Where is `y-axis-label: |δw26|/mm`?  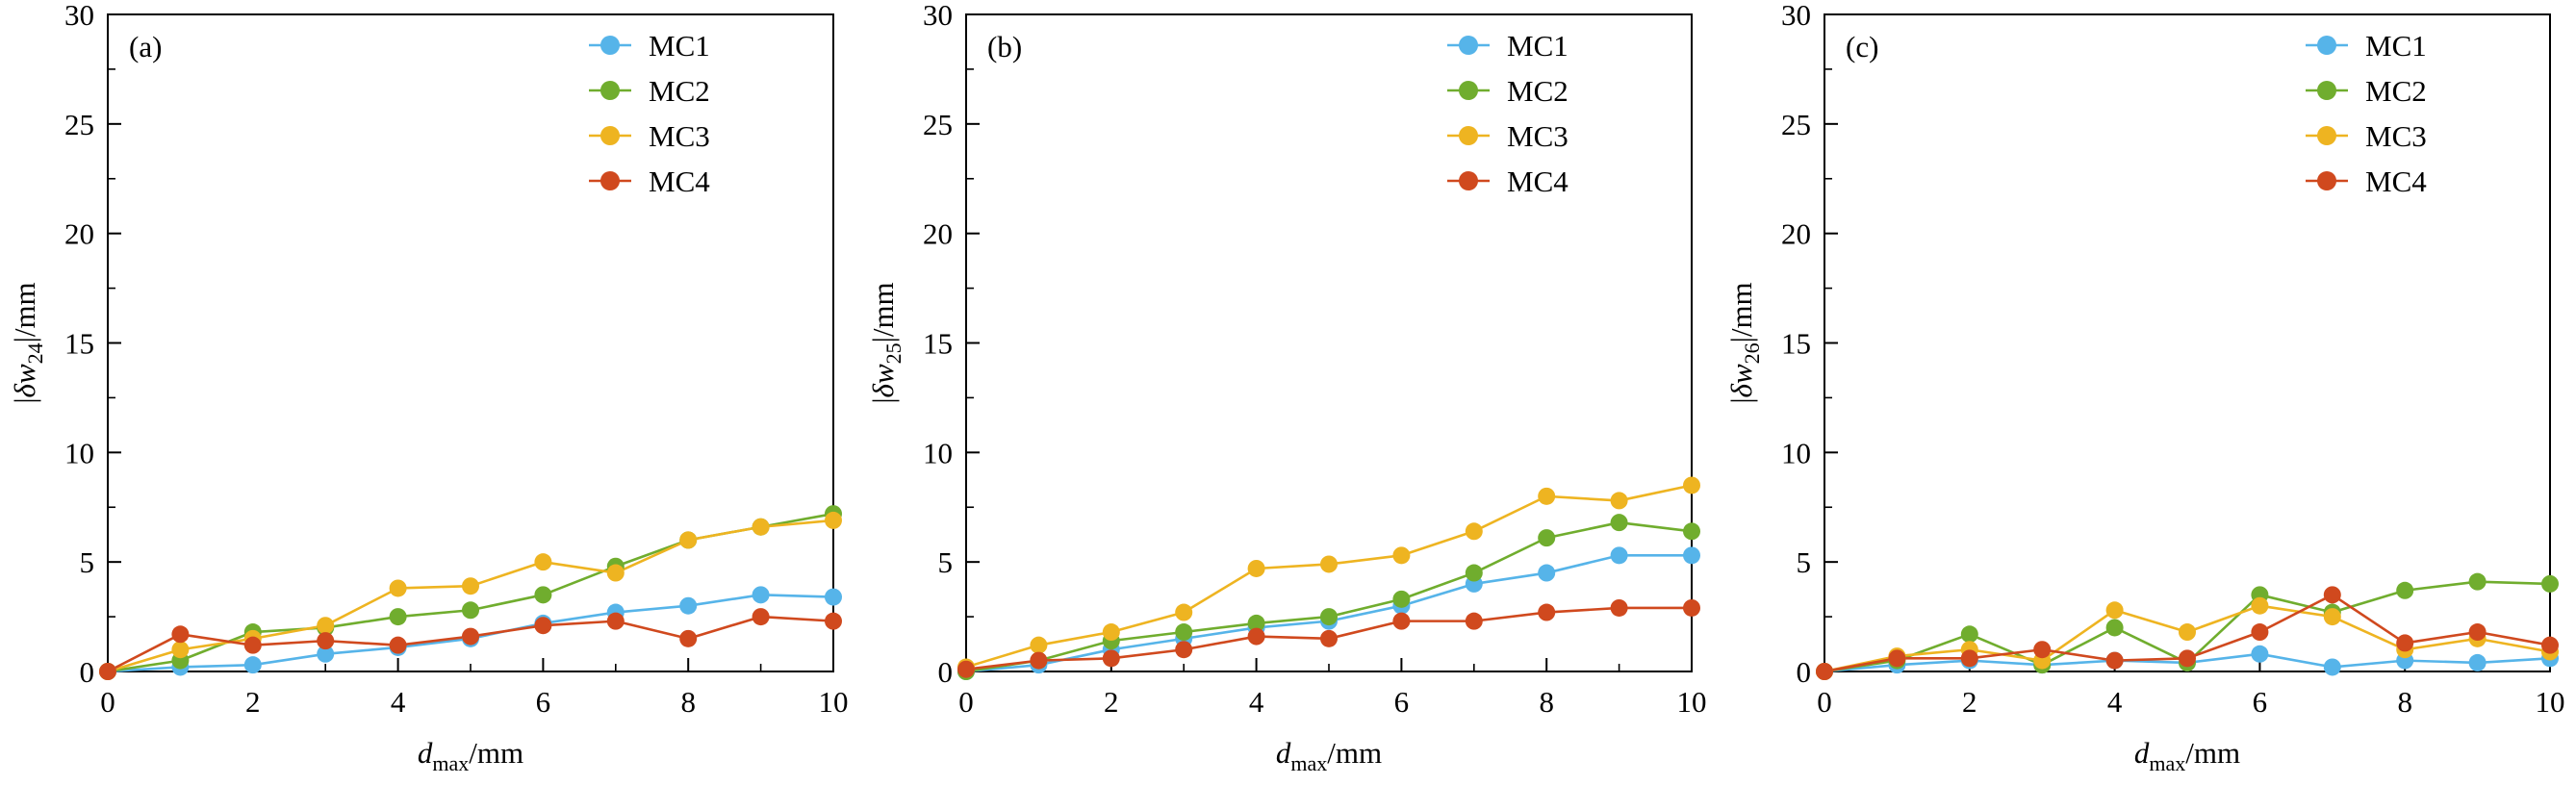 y-axis-label: |δw26|/mm is located at coordinates (1744, 342).